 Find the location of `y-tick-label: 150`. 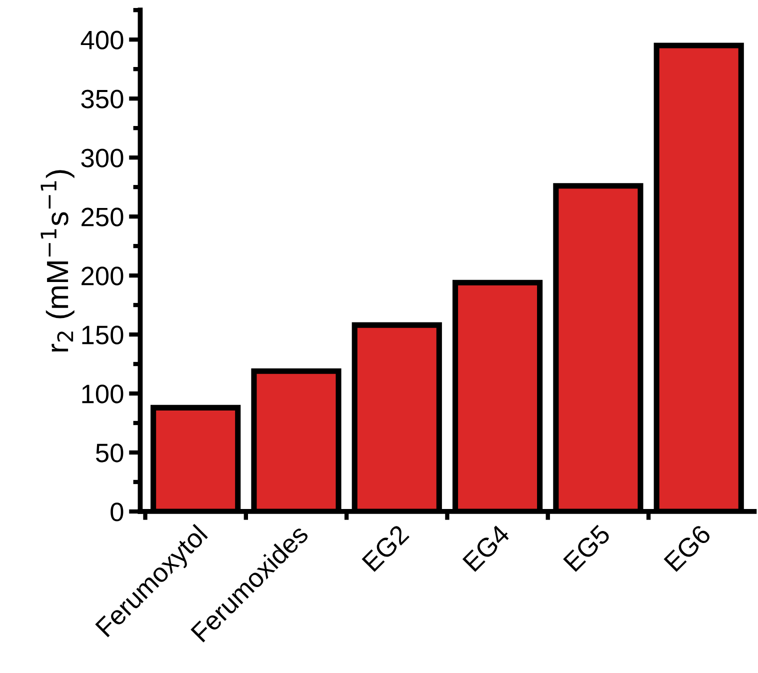

y-tick-label: 150 is located at coordinates (103, 335).